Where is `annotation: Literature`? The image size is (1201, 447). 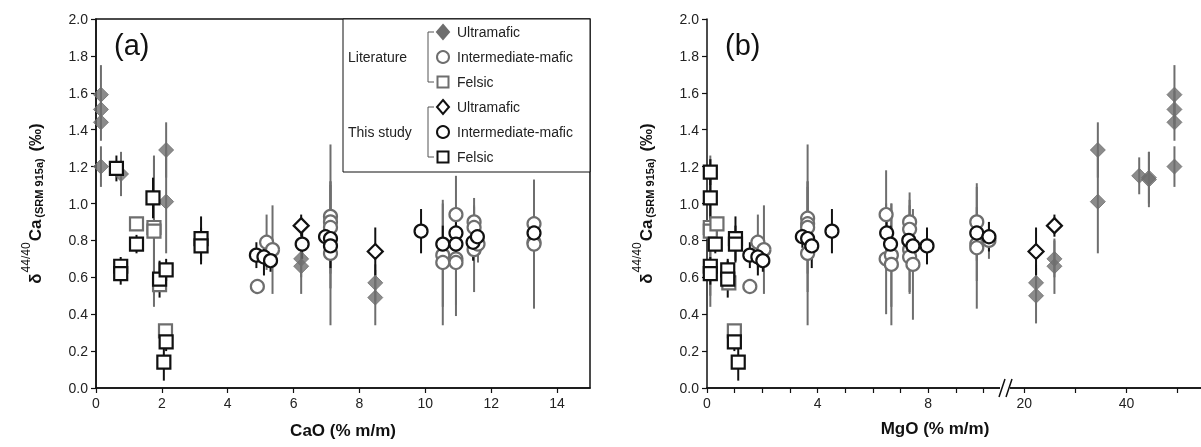 annotation: Literature is located at coordinates (378, 57).